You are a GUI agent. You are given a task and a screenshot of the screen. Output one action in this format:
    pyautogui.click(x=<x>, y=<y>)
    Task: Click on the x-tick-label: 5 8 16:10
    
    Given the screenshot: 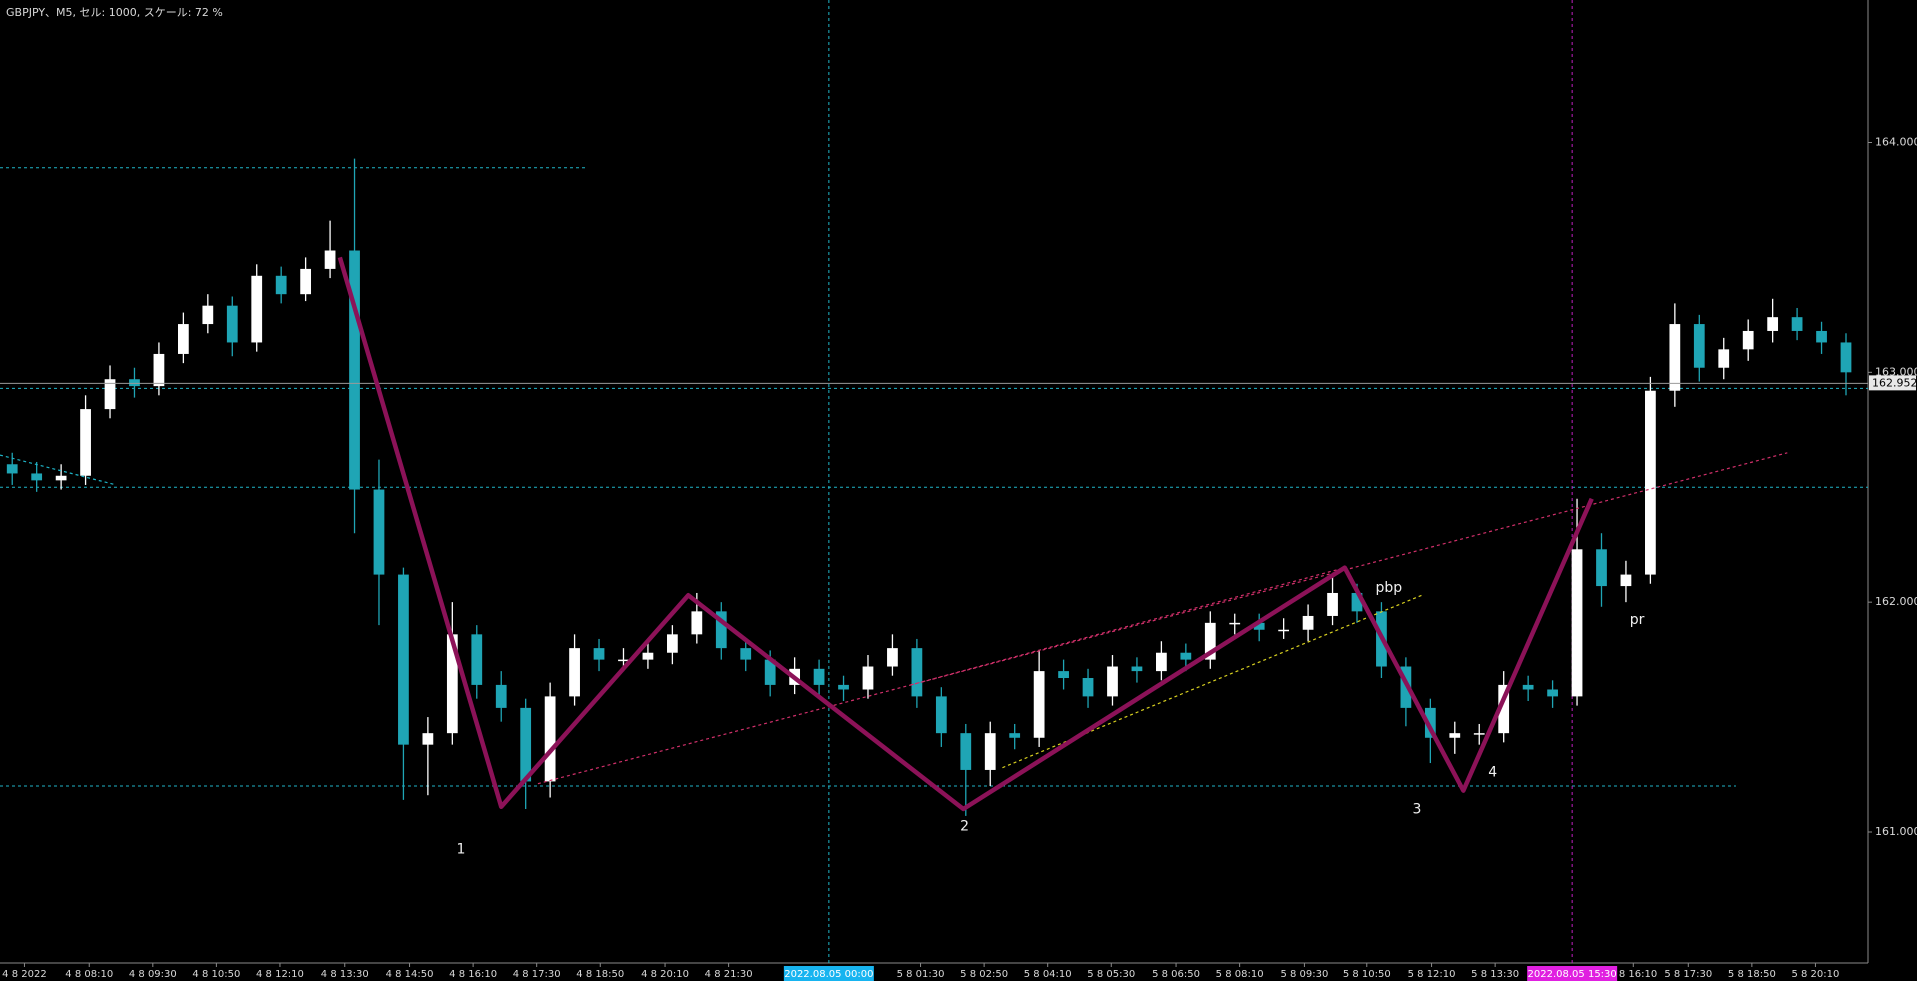 What is the action you would take?
    pyautogui.click(x=1633, y=974)
    